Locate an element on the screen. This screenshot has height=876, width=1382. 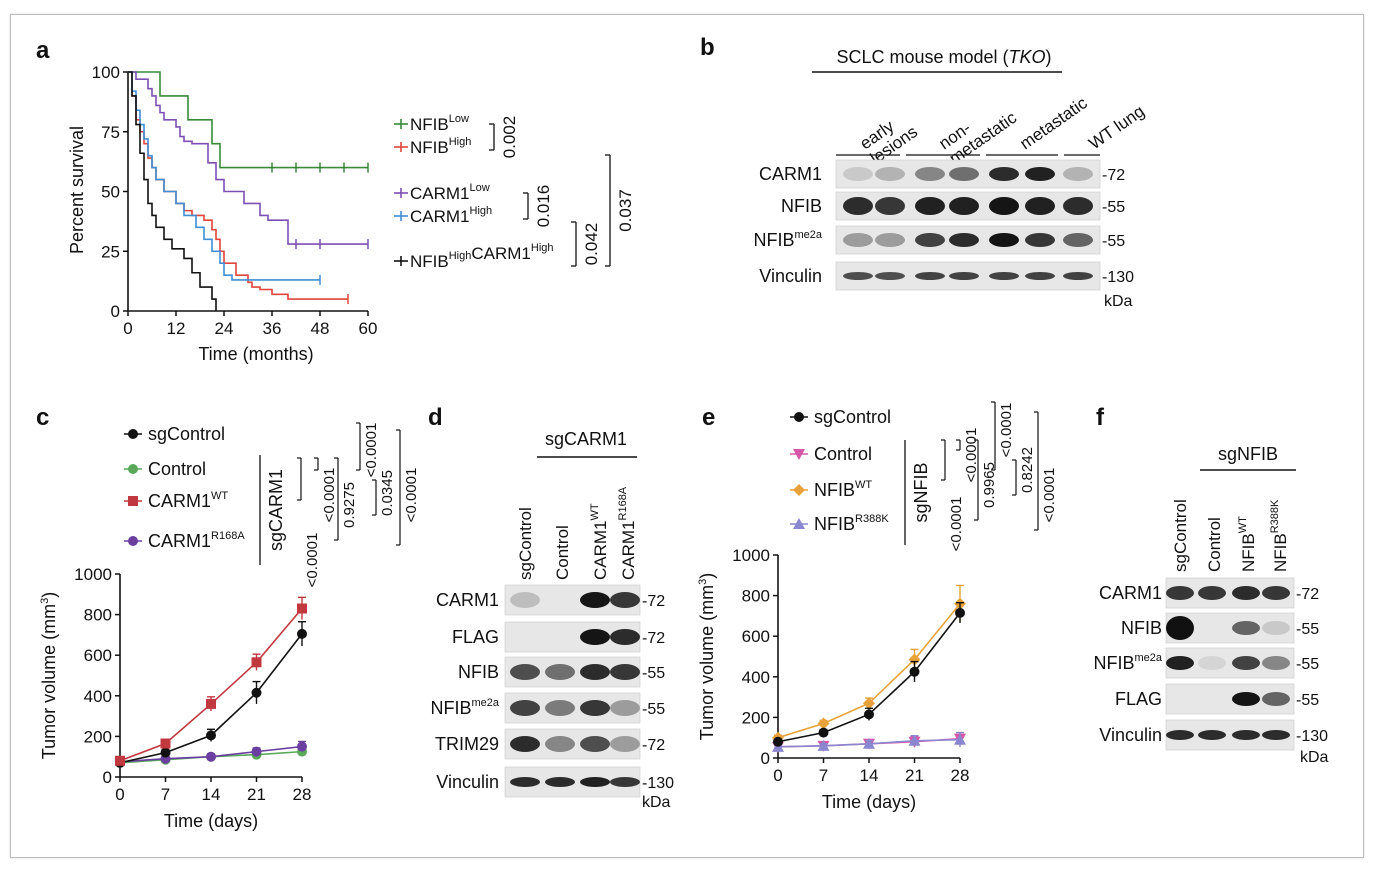
y-tick-label: 1000 is located at coordinates (93, 574).